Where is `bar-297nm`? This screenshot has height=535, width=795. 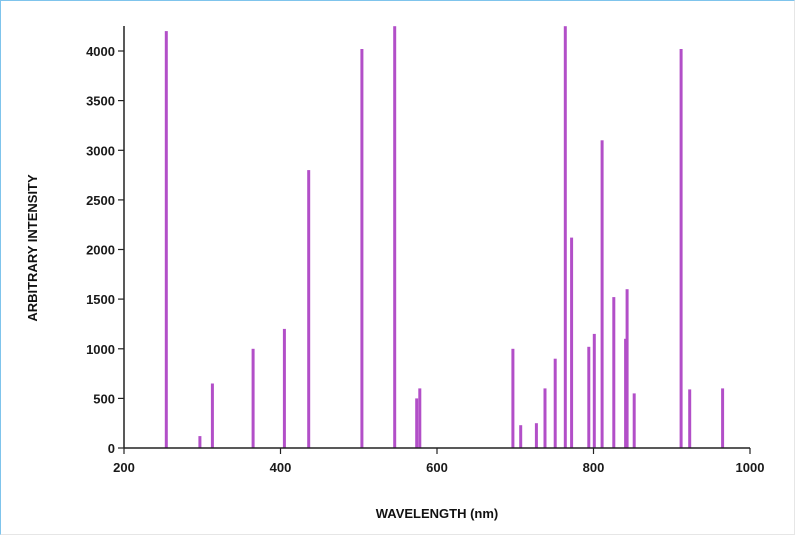 bar-297nm is located at coordinates (200, 442).